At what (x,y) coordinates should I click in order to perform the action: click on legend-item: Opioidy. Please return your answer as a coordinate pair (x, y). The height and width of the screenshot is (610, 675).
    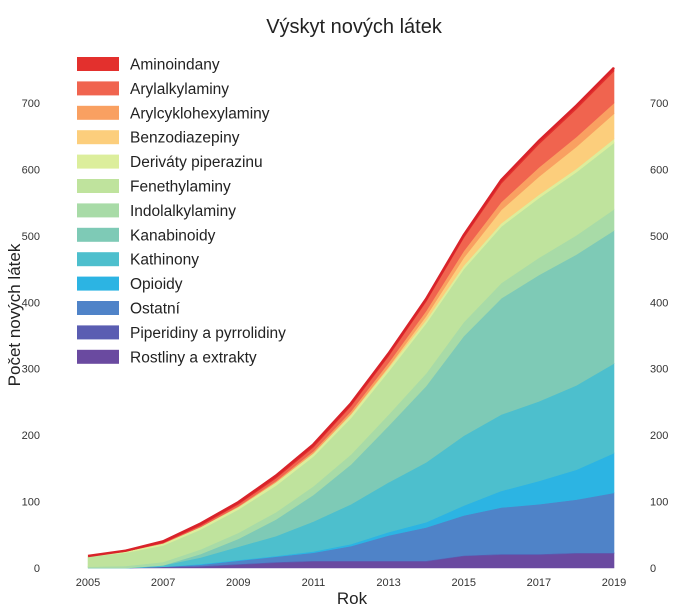
    Looking at the image, I should click on (130, 284).